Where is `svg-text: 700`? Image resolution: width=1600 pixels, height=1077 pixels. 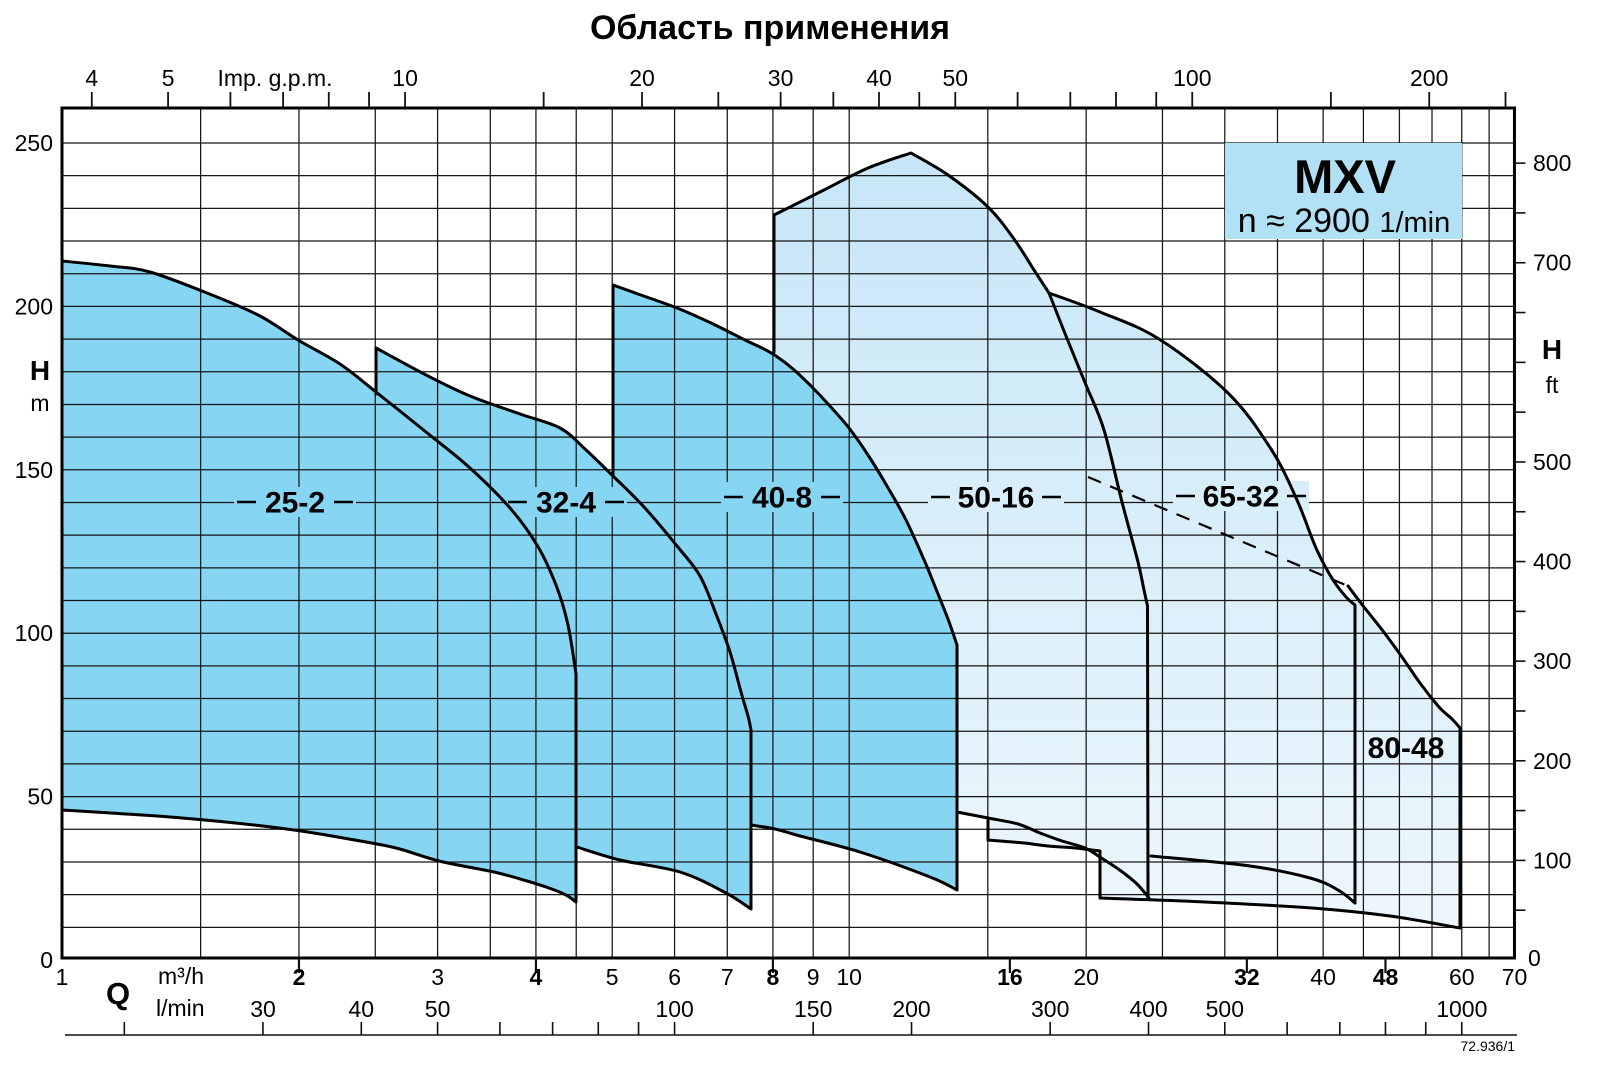
svg-text: 700 is located at coordinates (1552, 263).